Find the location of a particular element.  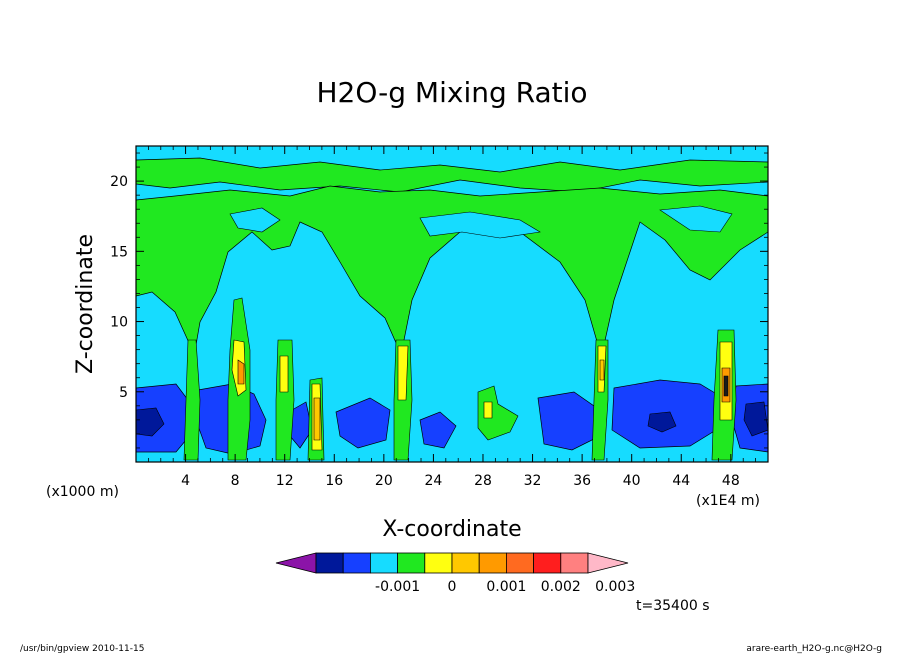

footer-left: /usr/bin/gpview 2010-11-15 is located at coordinates (82, 649).